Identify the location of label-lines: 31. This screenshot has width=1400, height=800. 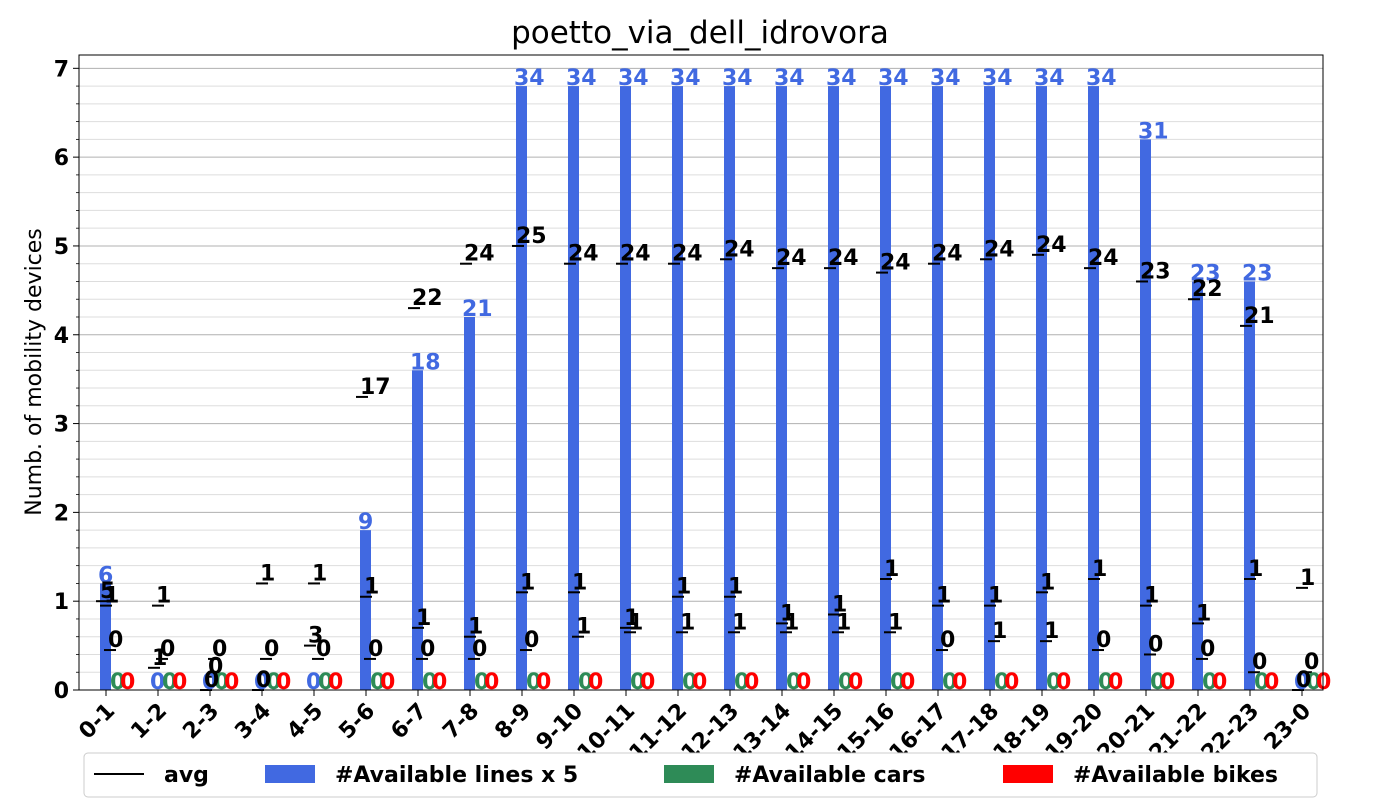
(1153, 131).